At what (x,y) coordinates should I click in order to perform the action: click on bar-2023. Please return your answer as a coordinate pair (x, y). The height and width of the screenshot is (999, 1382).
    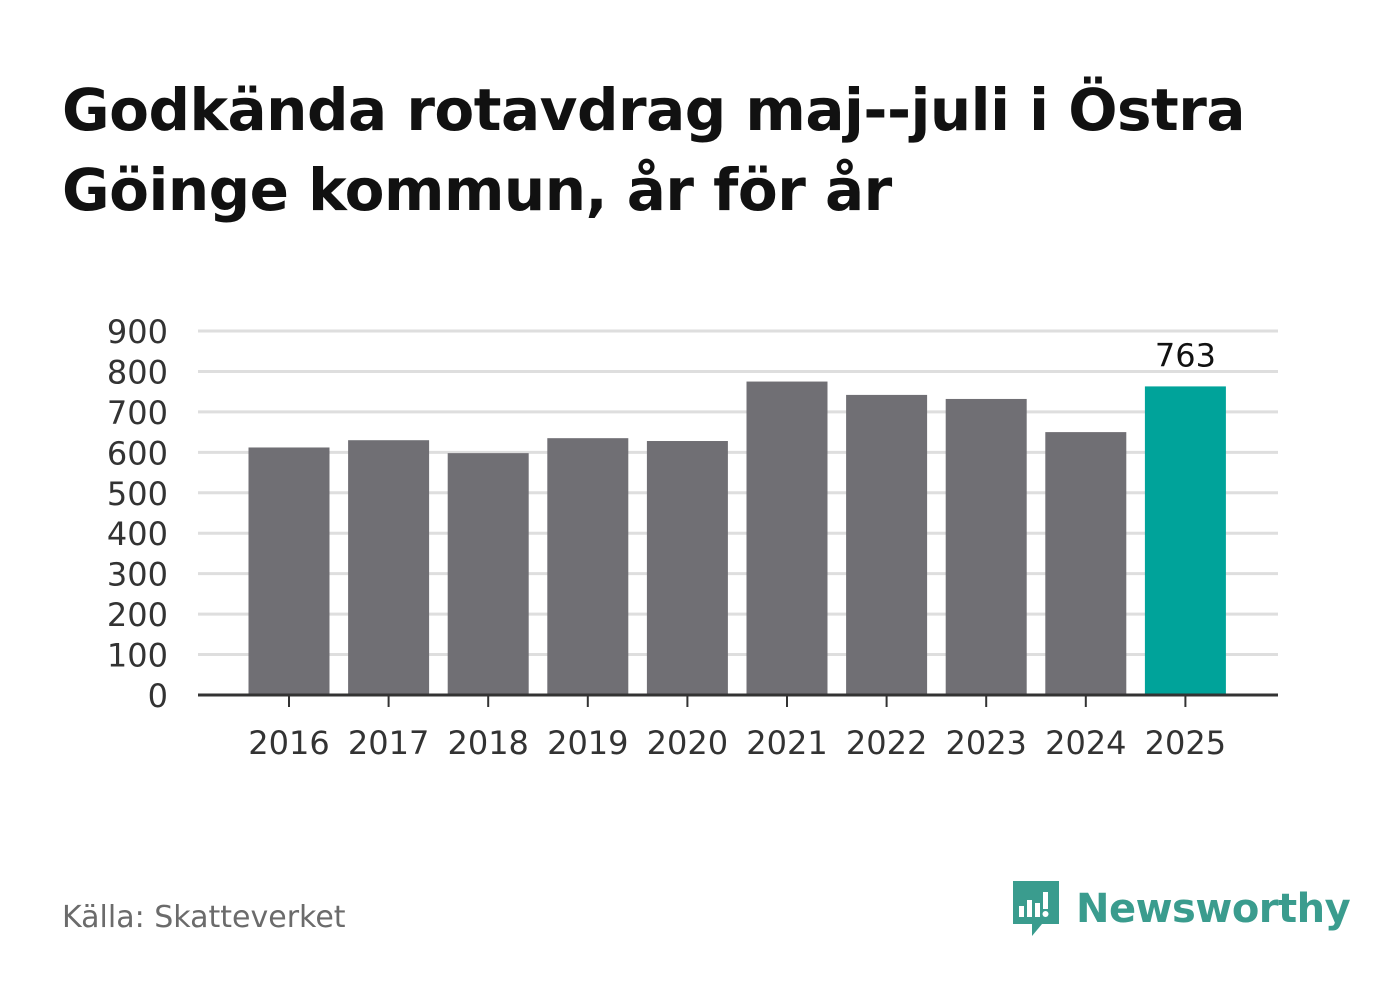
    Looking at the image, I should click on (986, 546).